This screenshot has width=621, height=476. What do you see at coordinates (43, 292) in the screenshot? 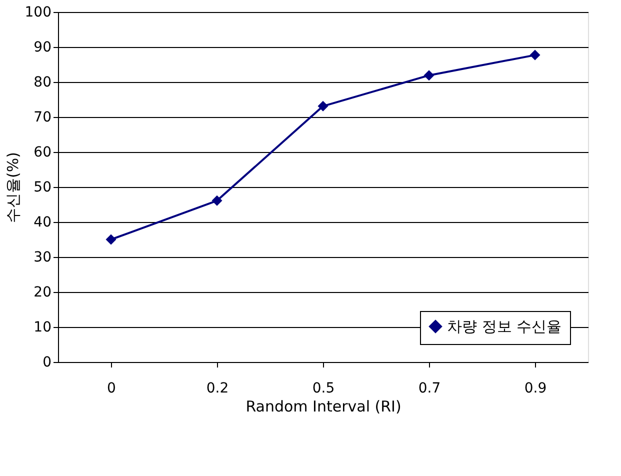
I see `y-tick-label: 20` at bounding box center [43, 292].